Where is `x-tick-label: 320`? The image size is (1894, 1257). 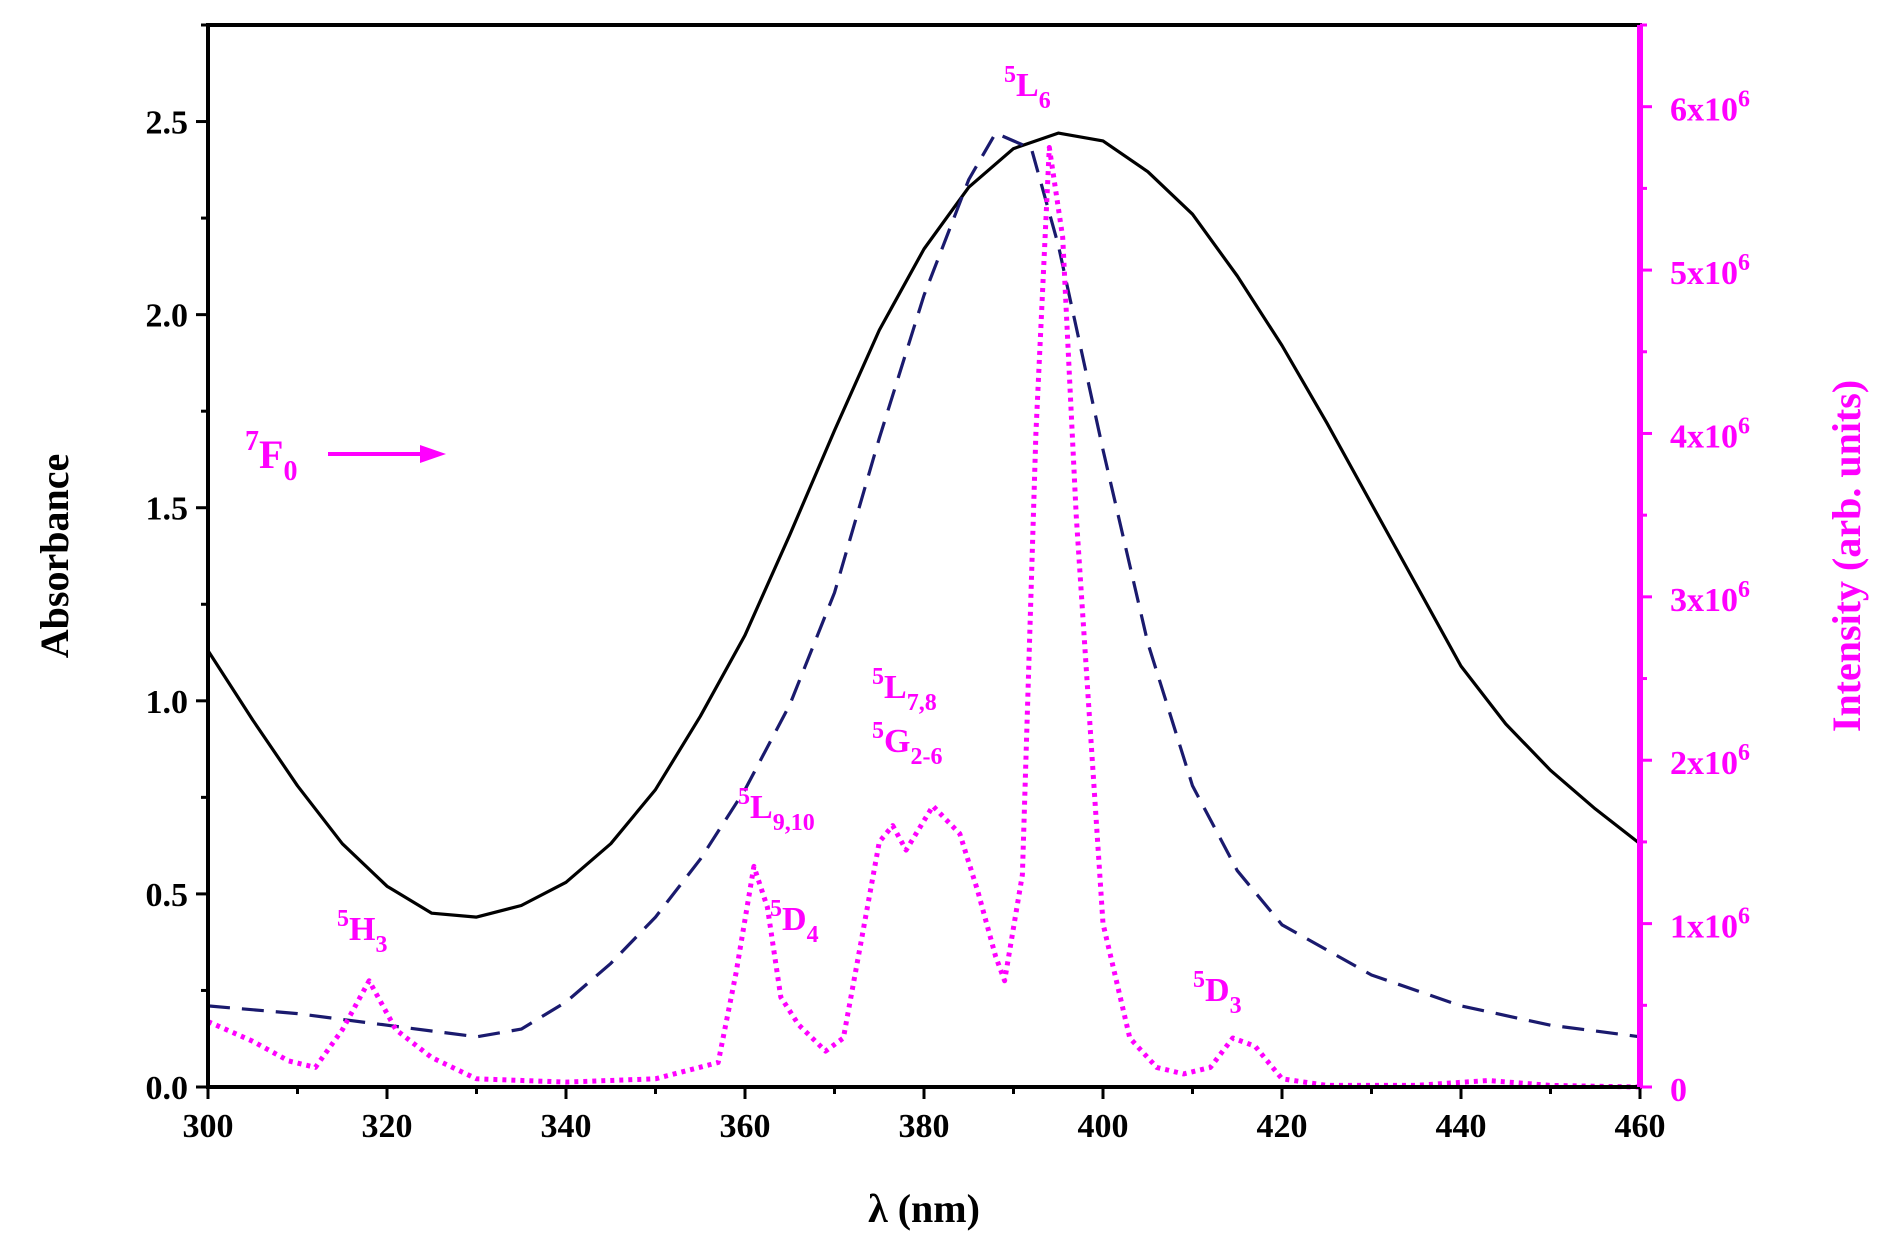 x-tick-label: 320 is located at coordinates (387, 1126).